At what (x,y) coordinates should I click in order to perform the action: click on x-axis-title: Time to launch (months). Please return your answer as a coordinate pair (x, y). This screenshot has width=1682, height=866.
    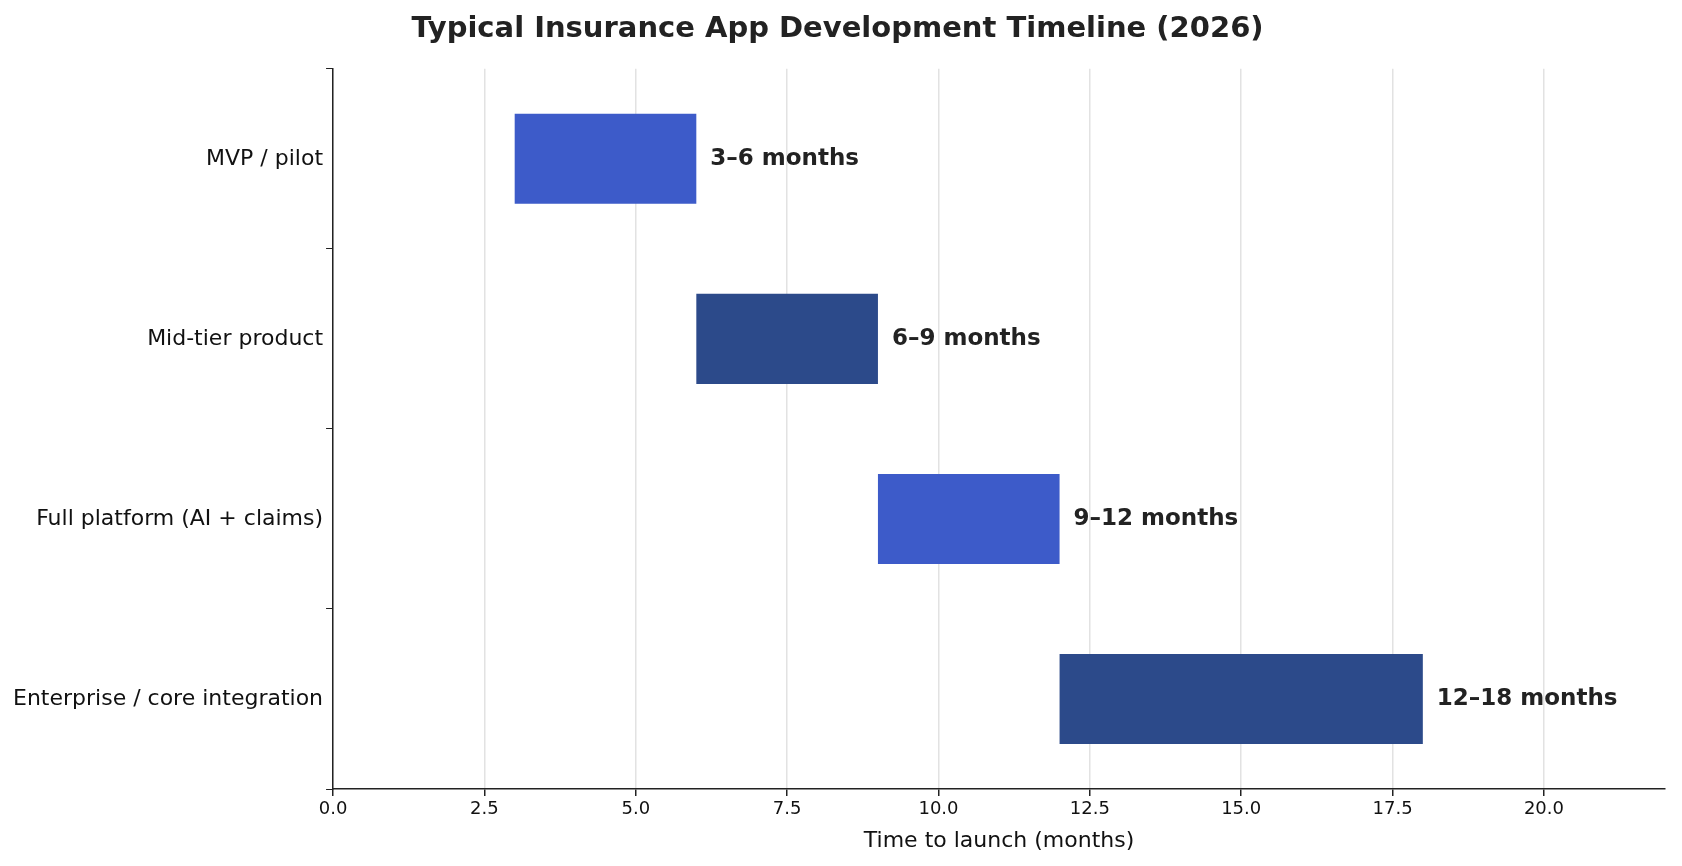
    Looking at the image, I should click on (998, 839).